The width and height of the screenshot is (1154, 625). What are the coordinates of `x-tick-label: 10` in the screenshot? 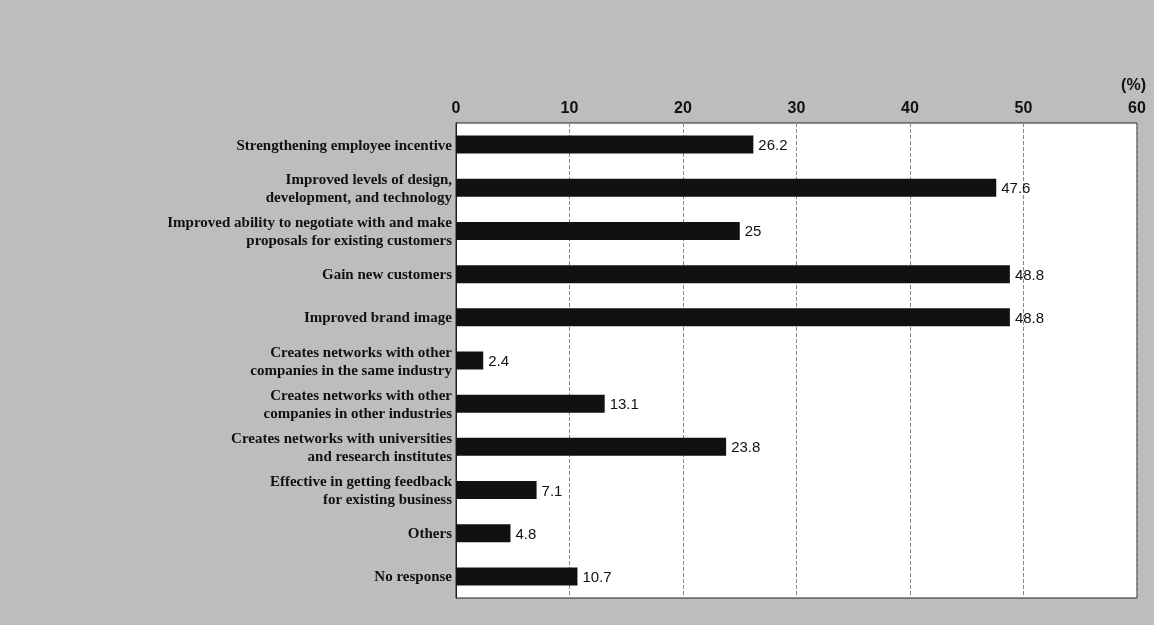 It's located at (569, 107).